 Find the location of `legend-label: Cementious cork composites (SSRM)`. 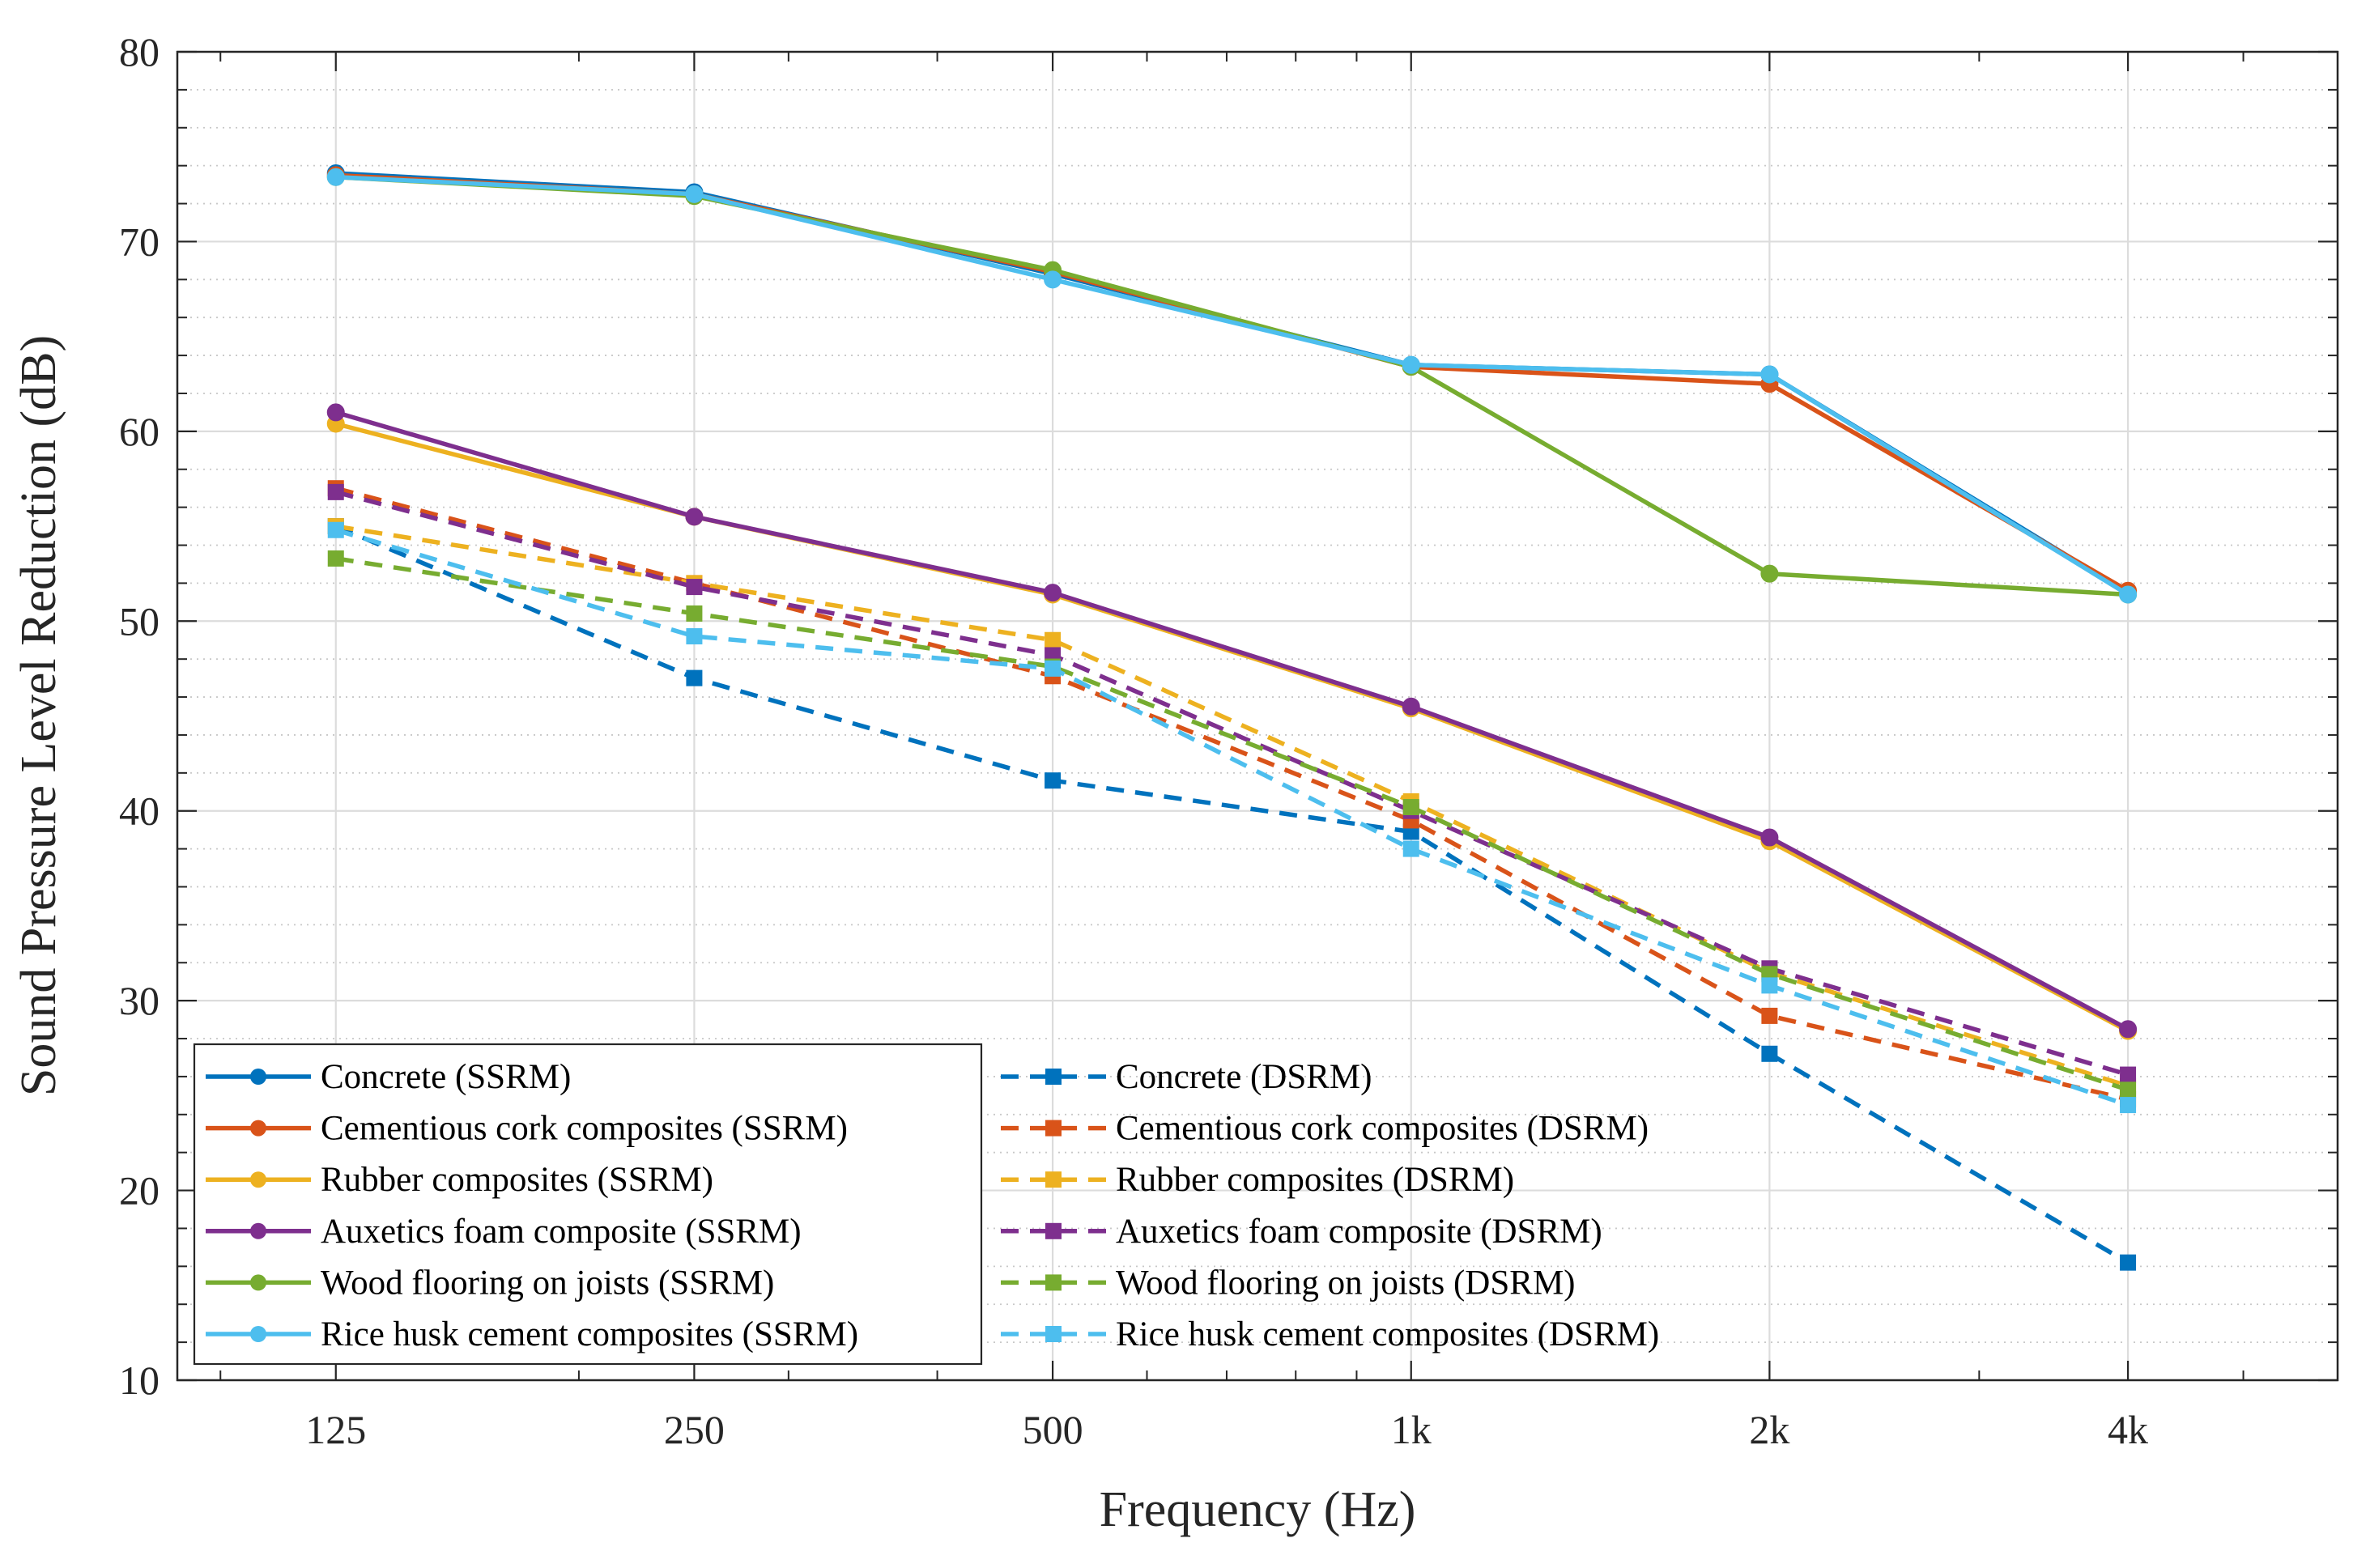

legend-label: Cementious cork composites (SSRM) is located at coordinates (584, 1129).